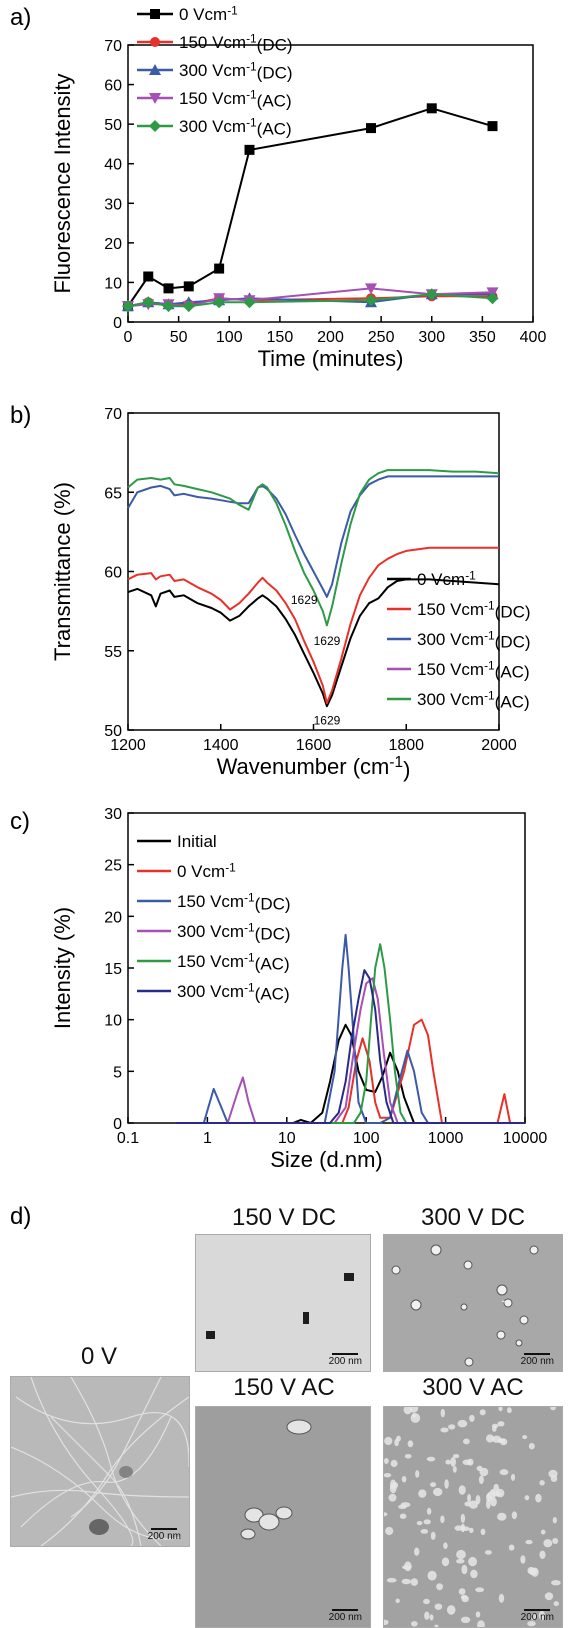 The width and height of the screenshot is (578, 1628). I want to click on legend-label: 150 Vcm-1​(DC), so click(234, 902).